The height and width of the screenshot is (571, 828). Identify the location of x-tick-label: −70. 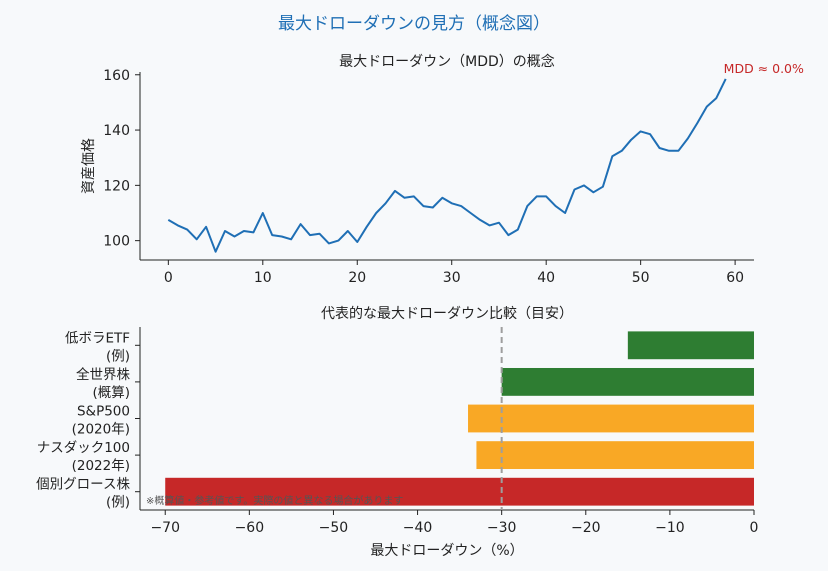
(165, 528).